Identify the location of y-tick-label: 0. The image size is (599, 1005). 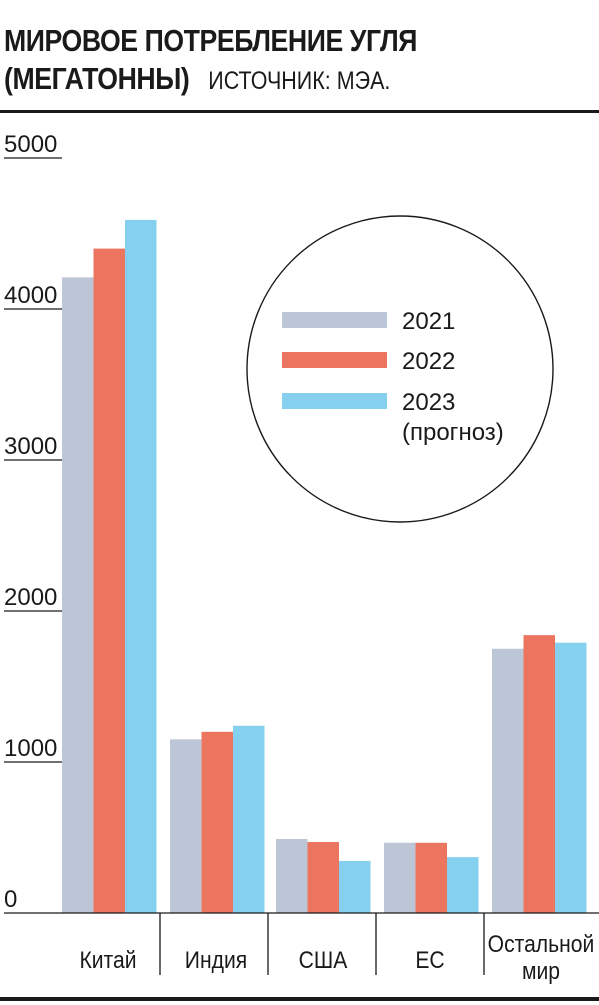
(10, 899).